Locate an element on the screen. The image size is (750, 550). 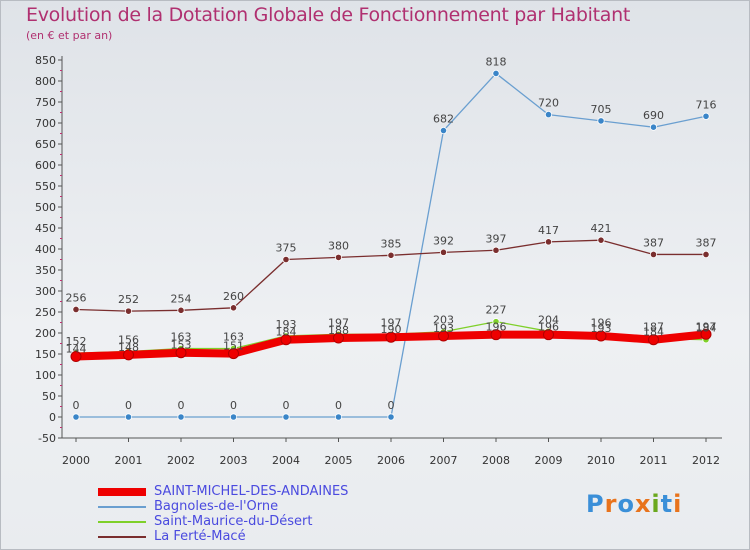
x-tick-label: 2004 is located at coordinates (286, 460).